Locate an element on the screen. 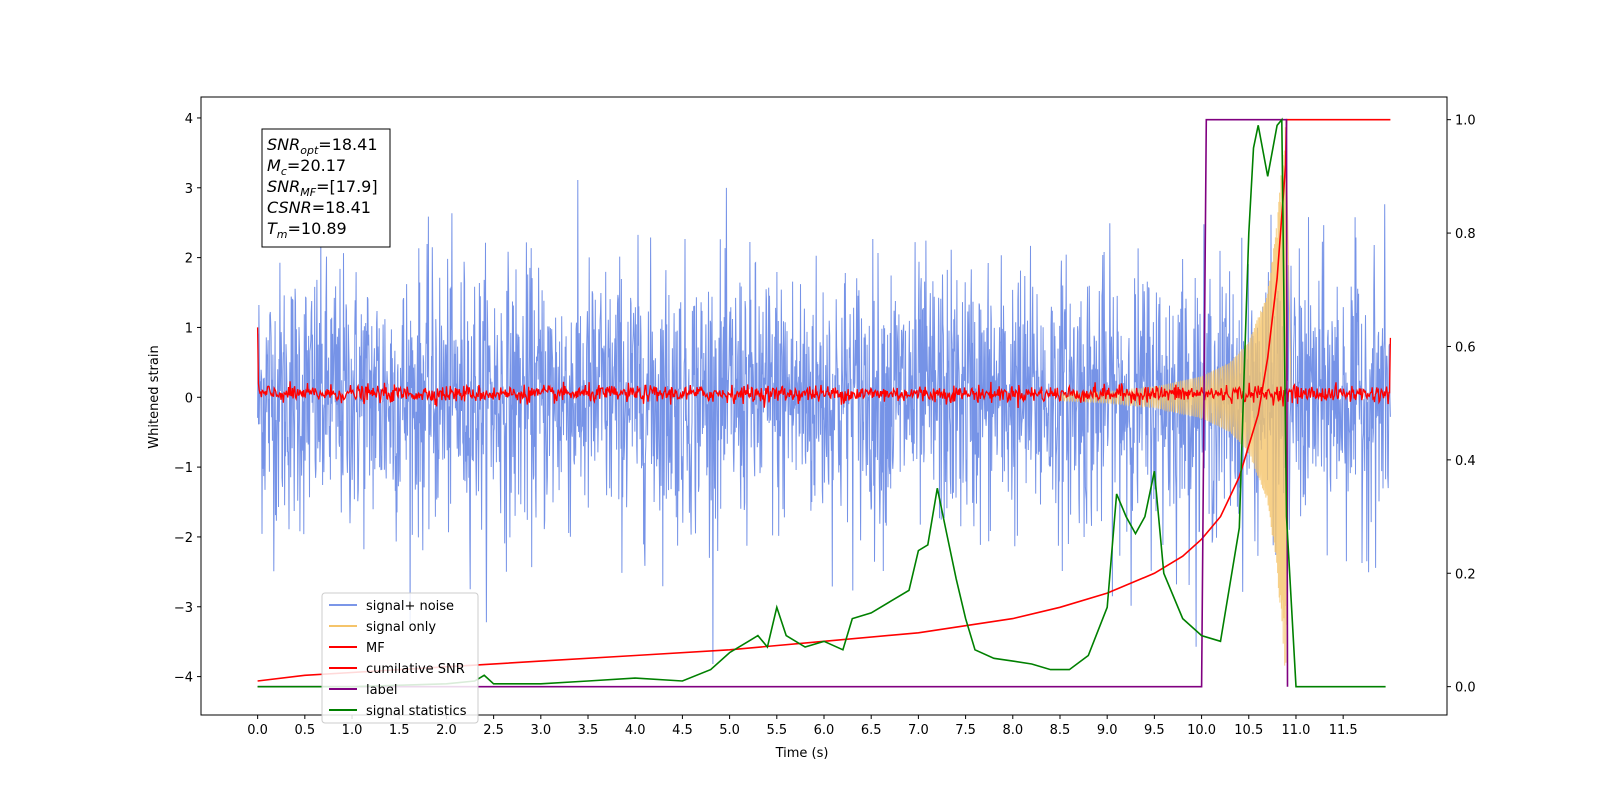 The image size is (1600, 800). x-tick-label: 2.0 is located at coordinates (446, 730).